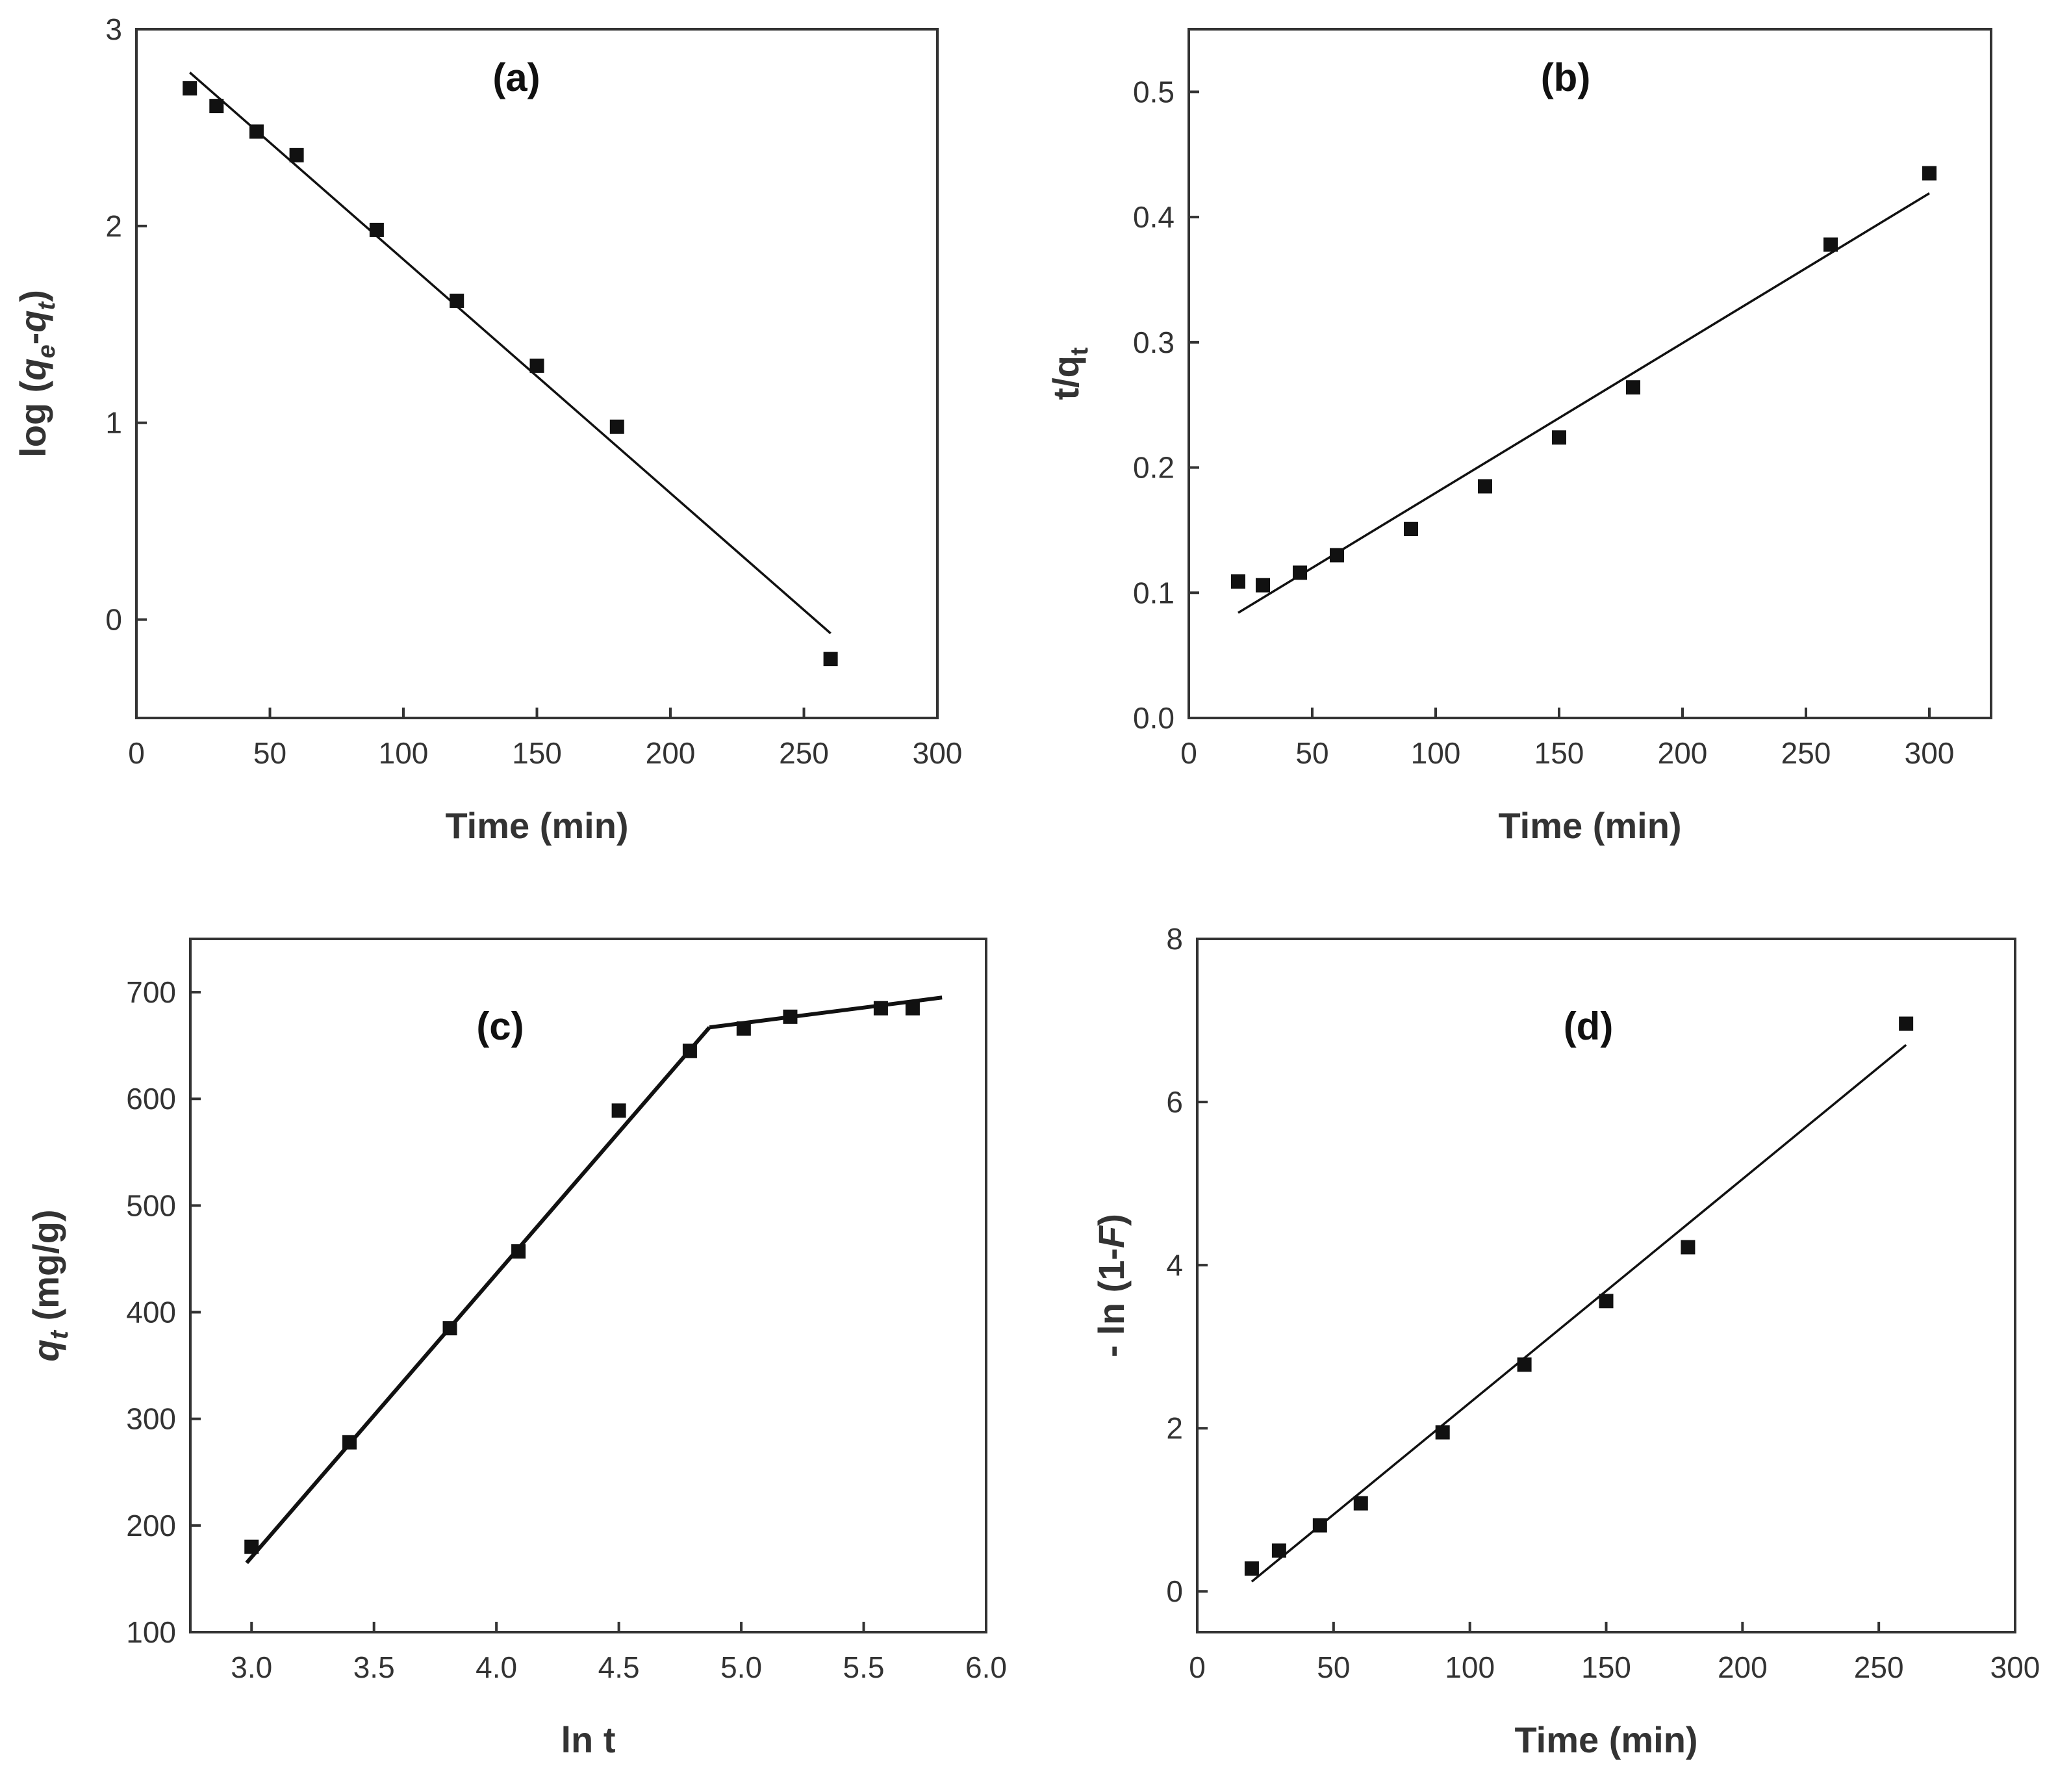 This screenshot has height=1792, width=2045. I want to click on y-tick-label: 4, so click(1174, 1265).